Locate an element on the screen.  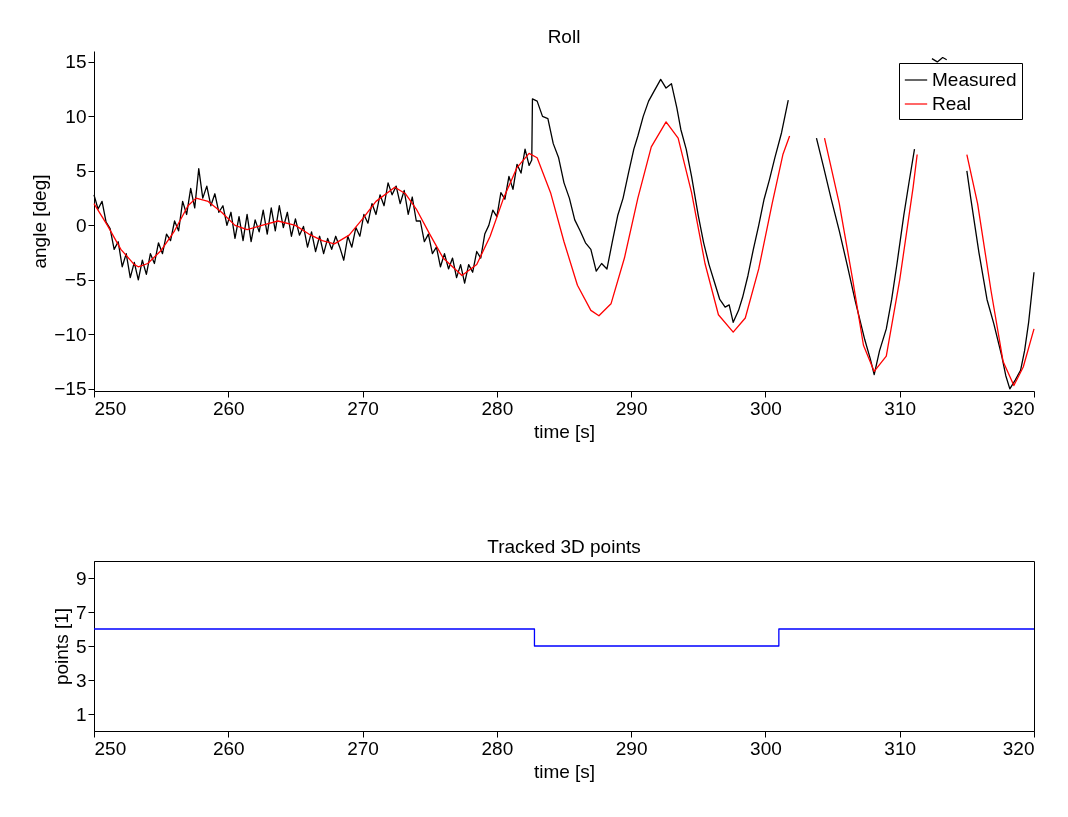
y-tick-label: −5 is located at coordinates (75, 280).